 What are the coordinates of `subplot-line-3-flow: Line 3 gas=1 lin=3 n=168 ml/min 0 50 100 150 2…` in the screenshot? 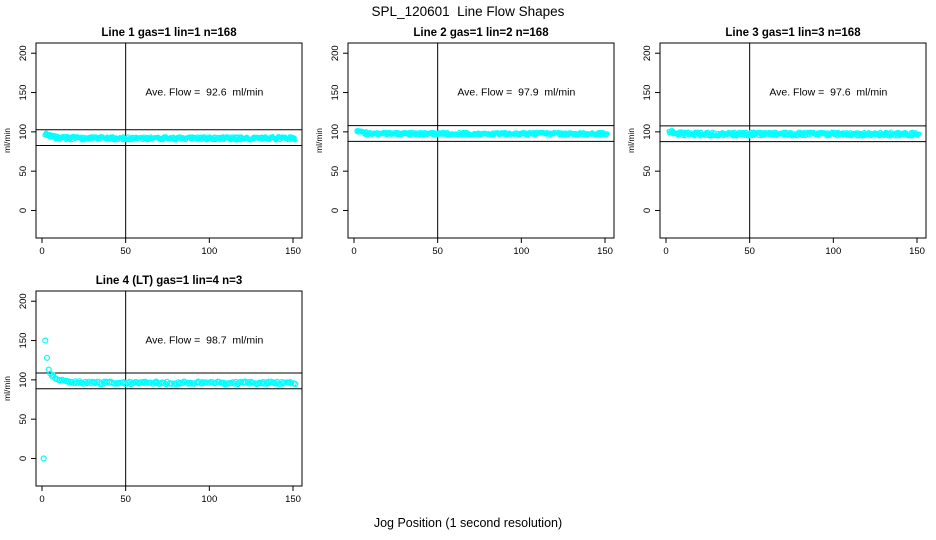 It's located at (776, 142).